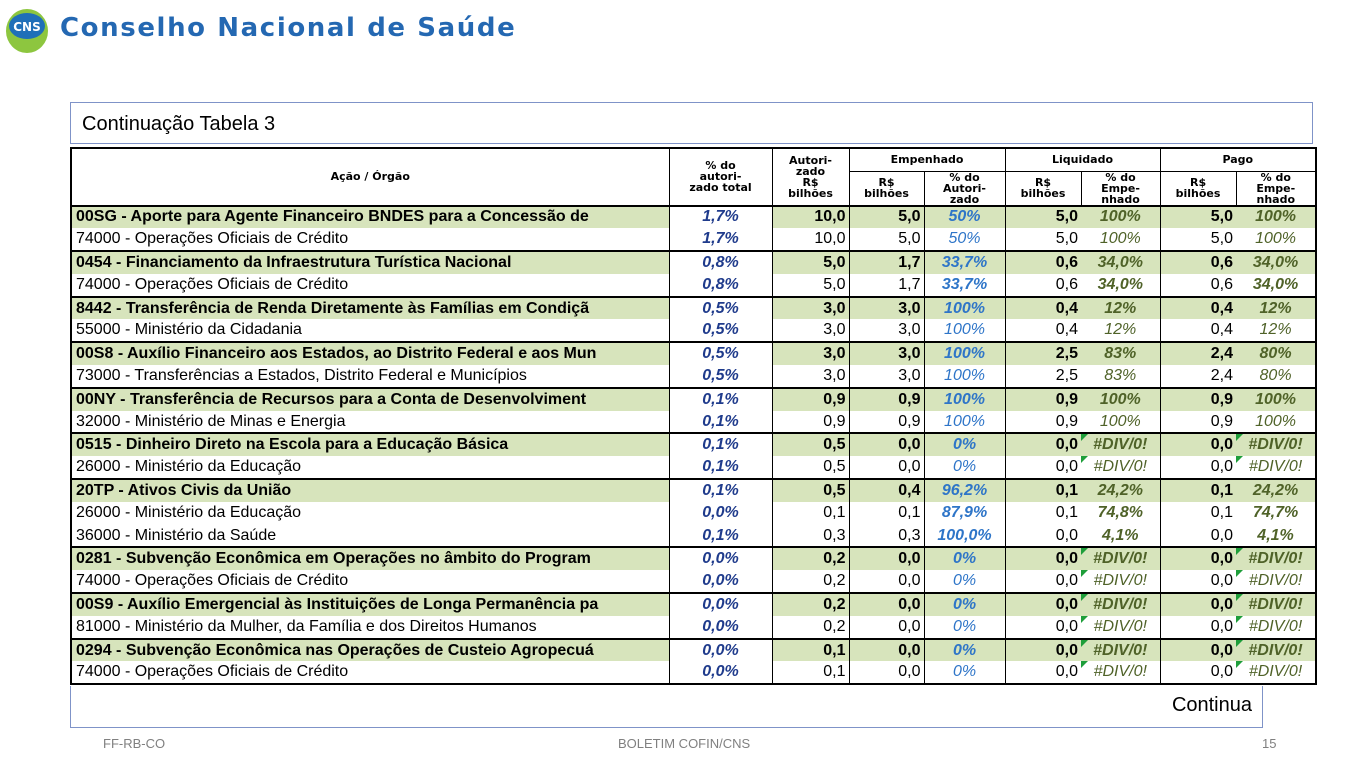 The width and height of the screenshot is (1366, 776). What do you see at coordinates (886, 216) in the screenshot?
I see `row-empenhado: 5,0` at bounding box center [886, 216].